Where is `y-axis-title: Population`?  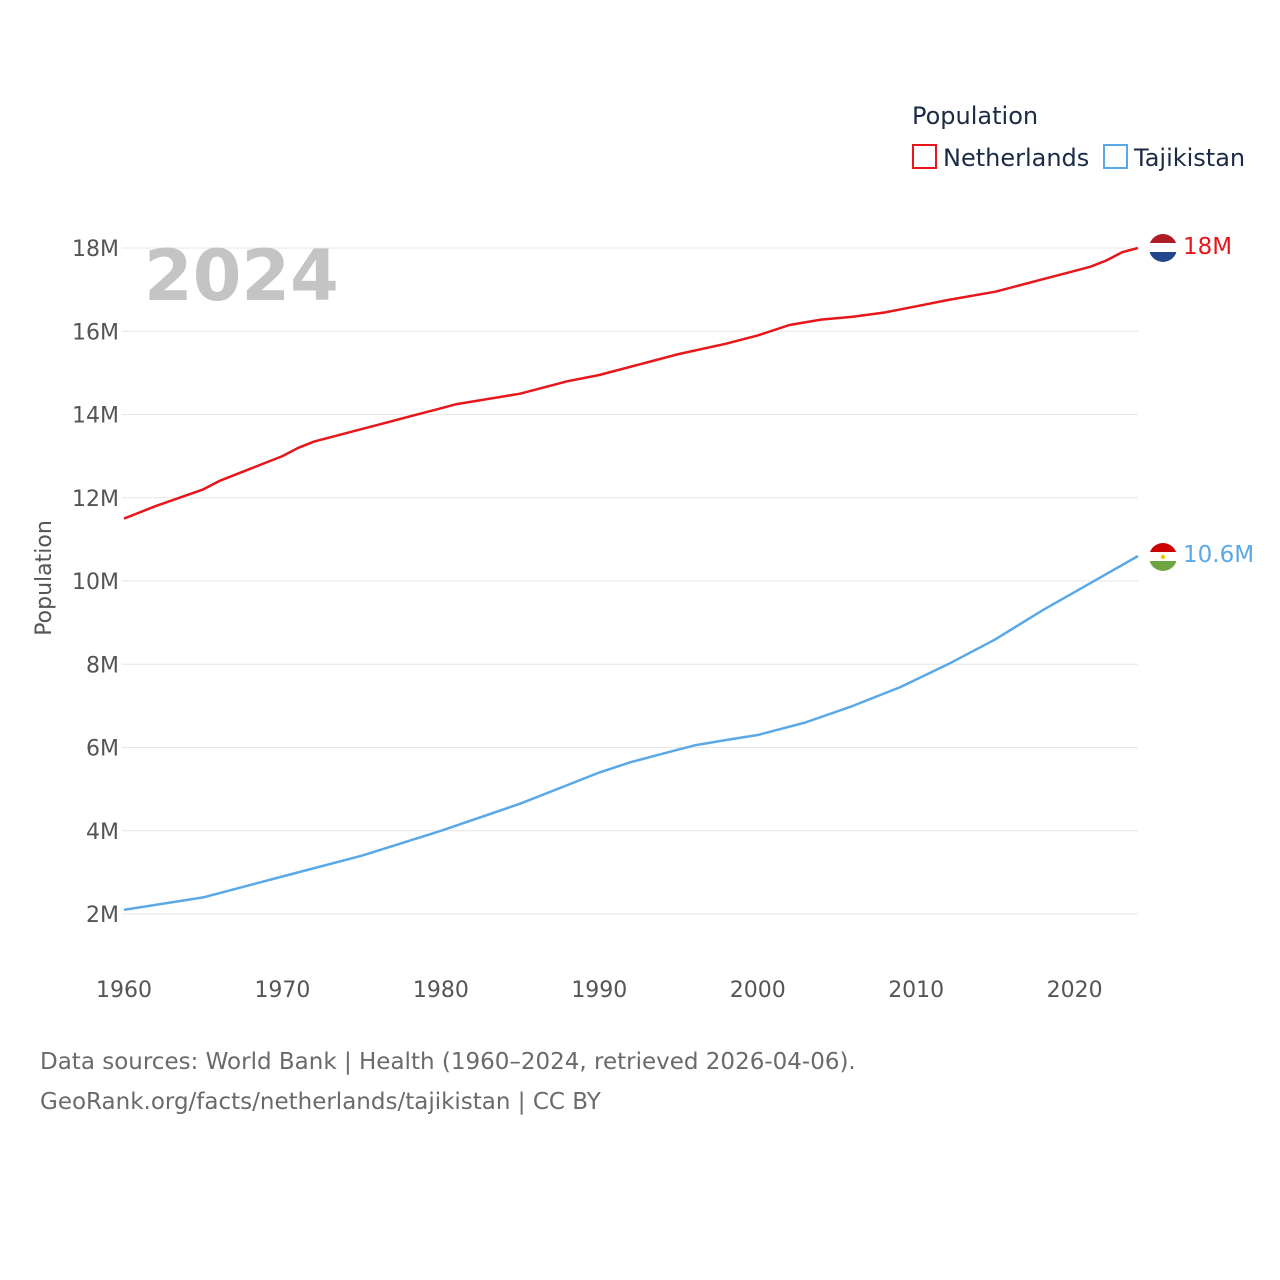
y-axis-title: Population is located at coordinates (44, 578).